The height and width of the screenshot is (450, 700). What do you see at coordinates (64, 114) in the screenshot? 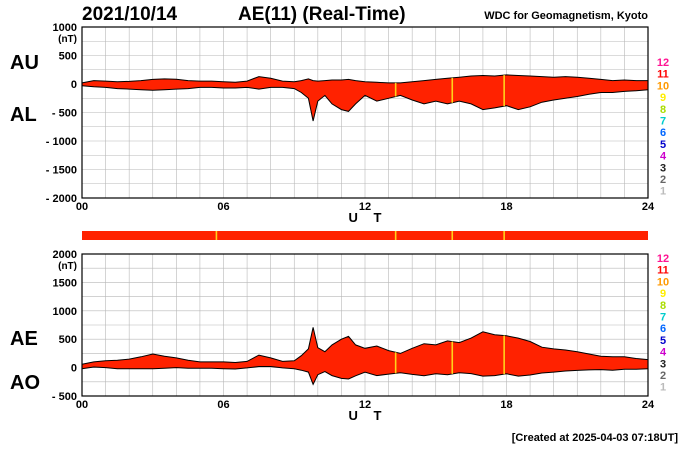
I see `aual-ytick-3: - 500` at bounding box center [64, 114].